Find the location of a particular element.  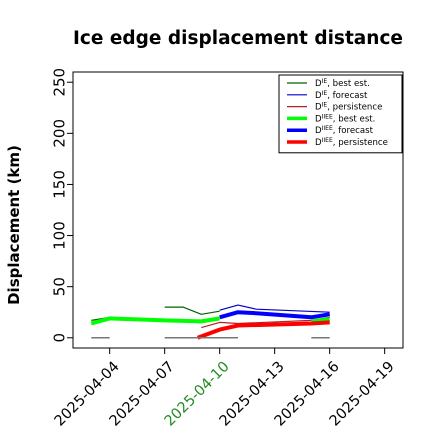

y-tick-label: 150 is located at coordinates (59, 184).